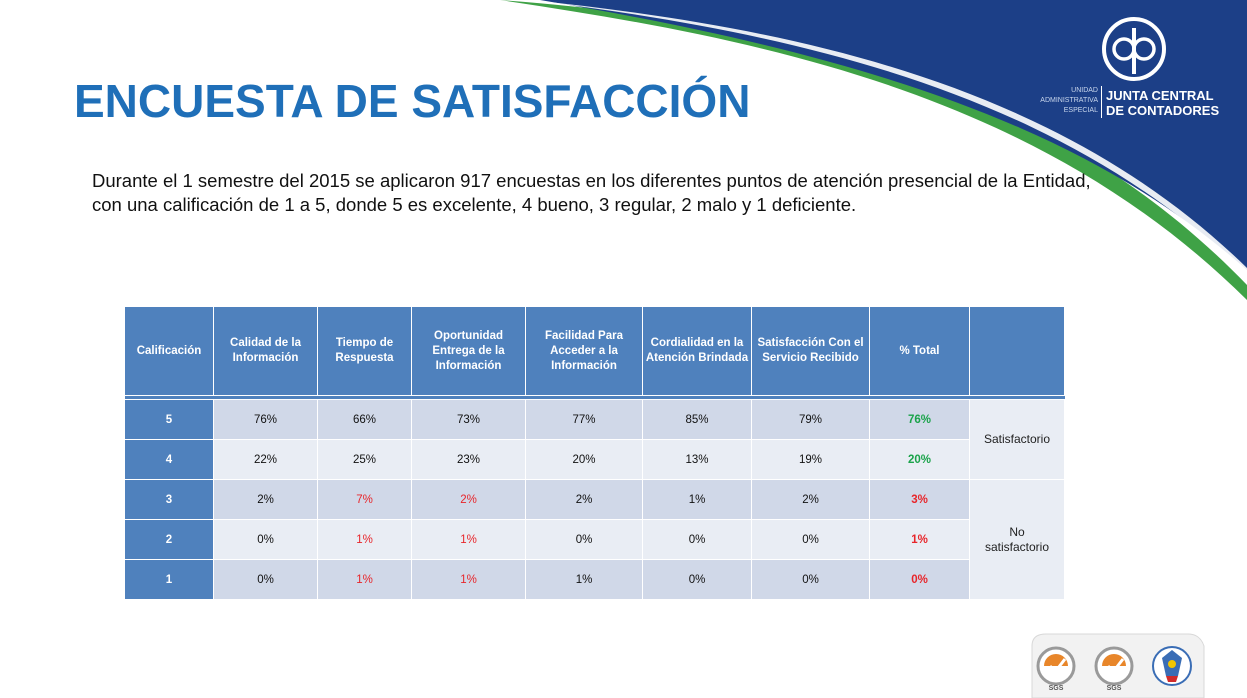  Describe the element at coordinates (810, 419) in the screenshot. I see `value-cell: 79%` at that location.